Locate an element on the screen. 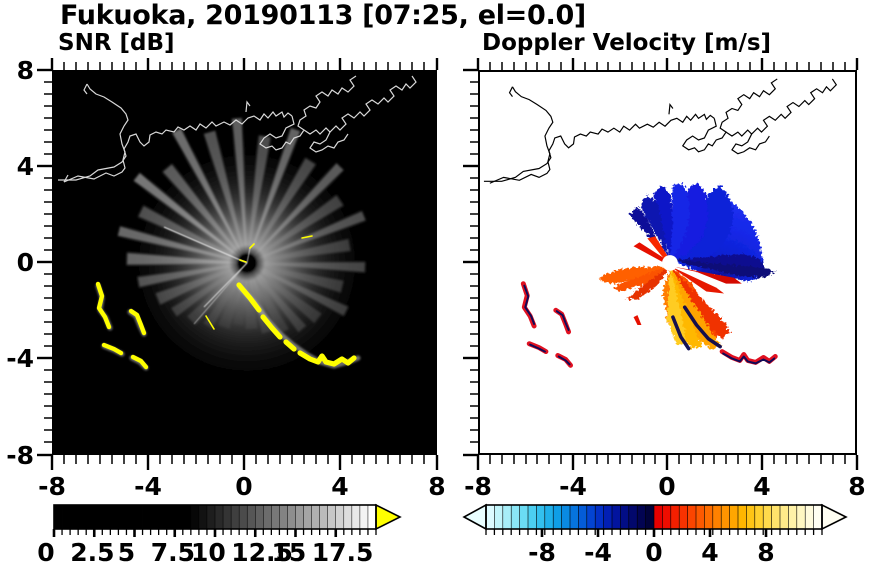  snr-xtick-8: 8 is located at coordinates (437, 486).